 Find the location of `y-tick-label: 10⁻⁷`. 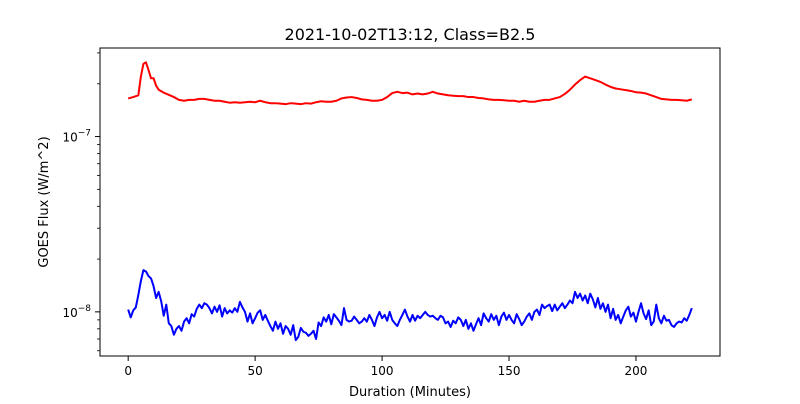

y-tick-label: 10⁻⁷ is located at coordinates (76, 137).